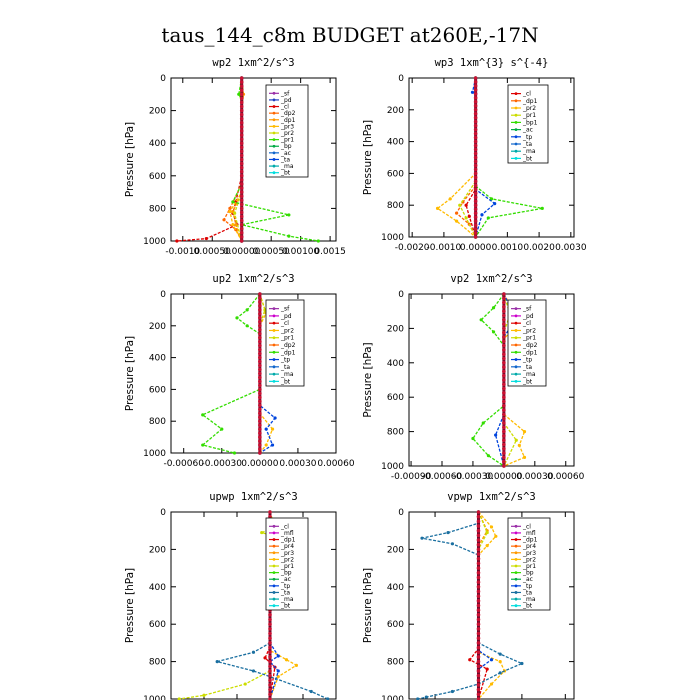 This screenshot has height=700, width=700. What do you see at coordinates (157, 327) in the screenshot?
I see `y-tick-label: 200` at bounding box center [157, 327].